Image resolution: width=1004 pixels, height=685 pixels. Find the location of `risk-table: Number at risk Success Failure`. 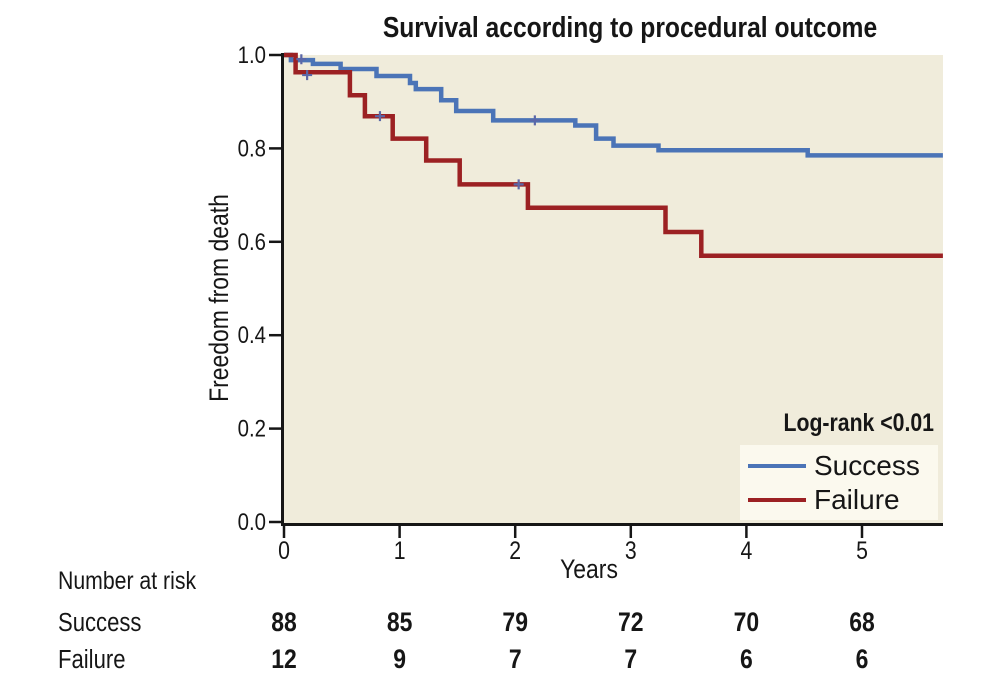

risk-table: Number at risk Success Failure is located at coordinates (127, 620).